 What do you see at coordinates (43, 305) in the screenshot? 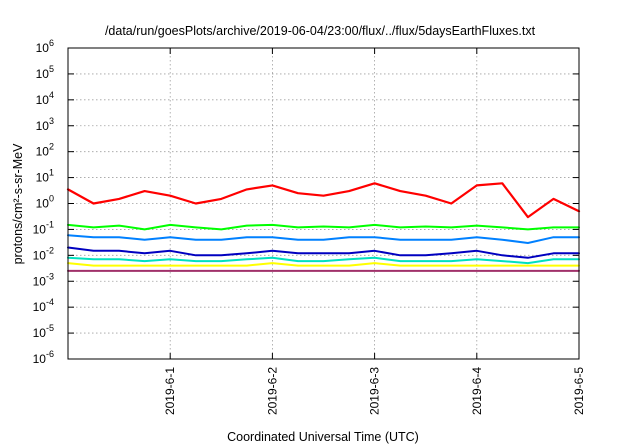
I see `y-tick-label: 10⁻⁴` at bounding box center [43, 305].